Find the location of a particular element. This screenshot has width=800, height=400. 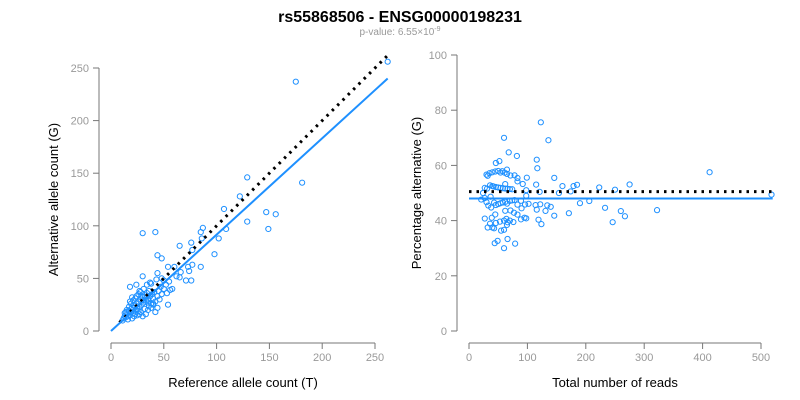

x-tick-label: 500 is located at coordinates (761, 358).